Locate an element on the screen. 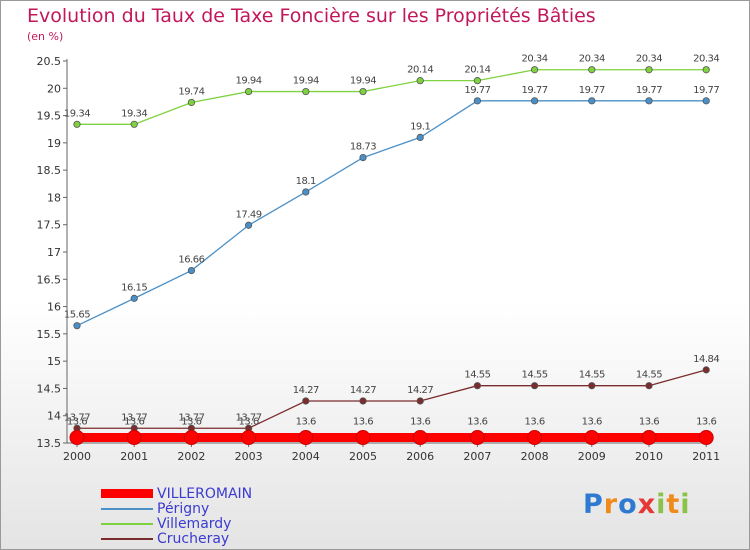  x-tick-label: 2005 is located at coordinates (363, 456).